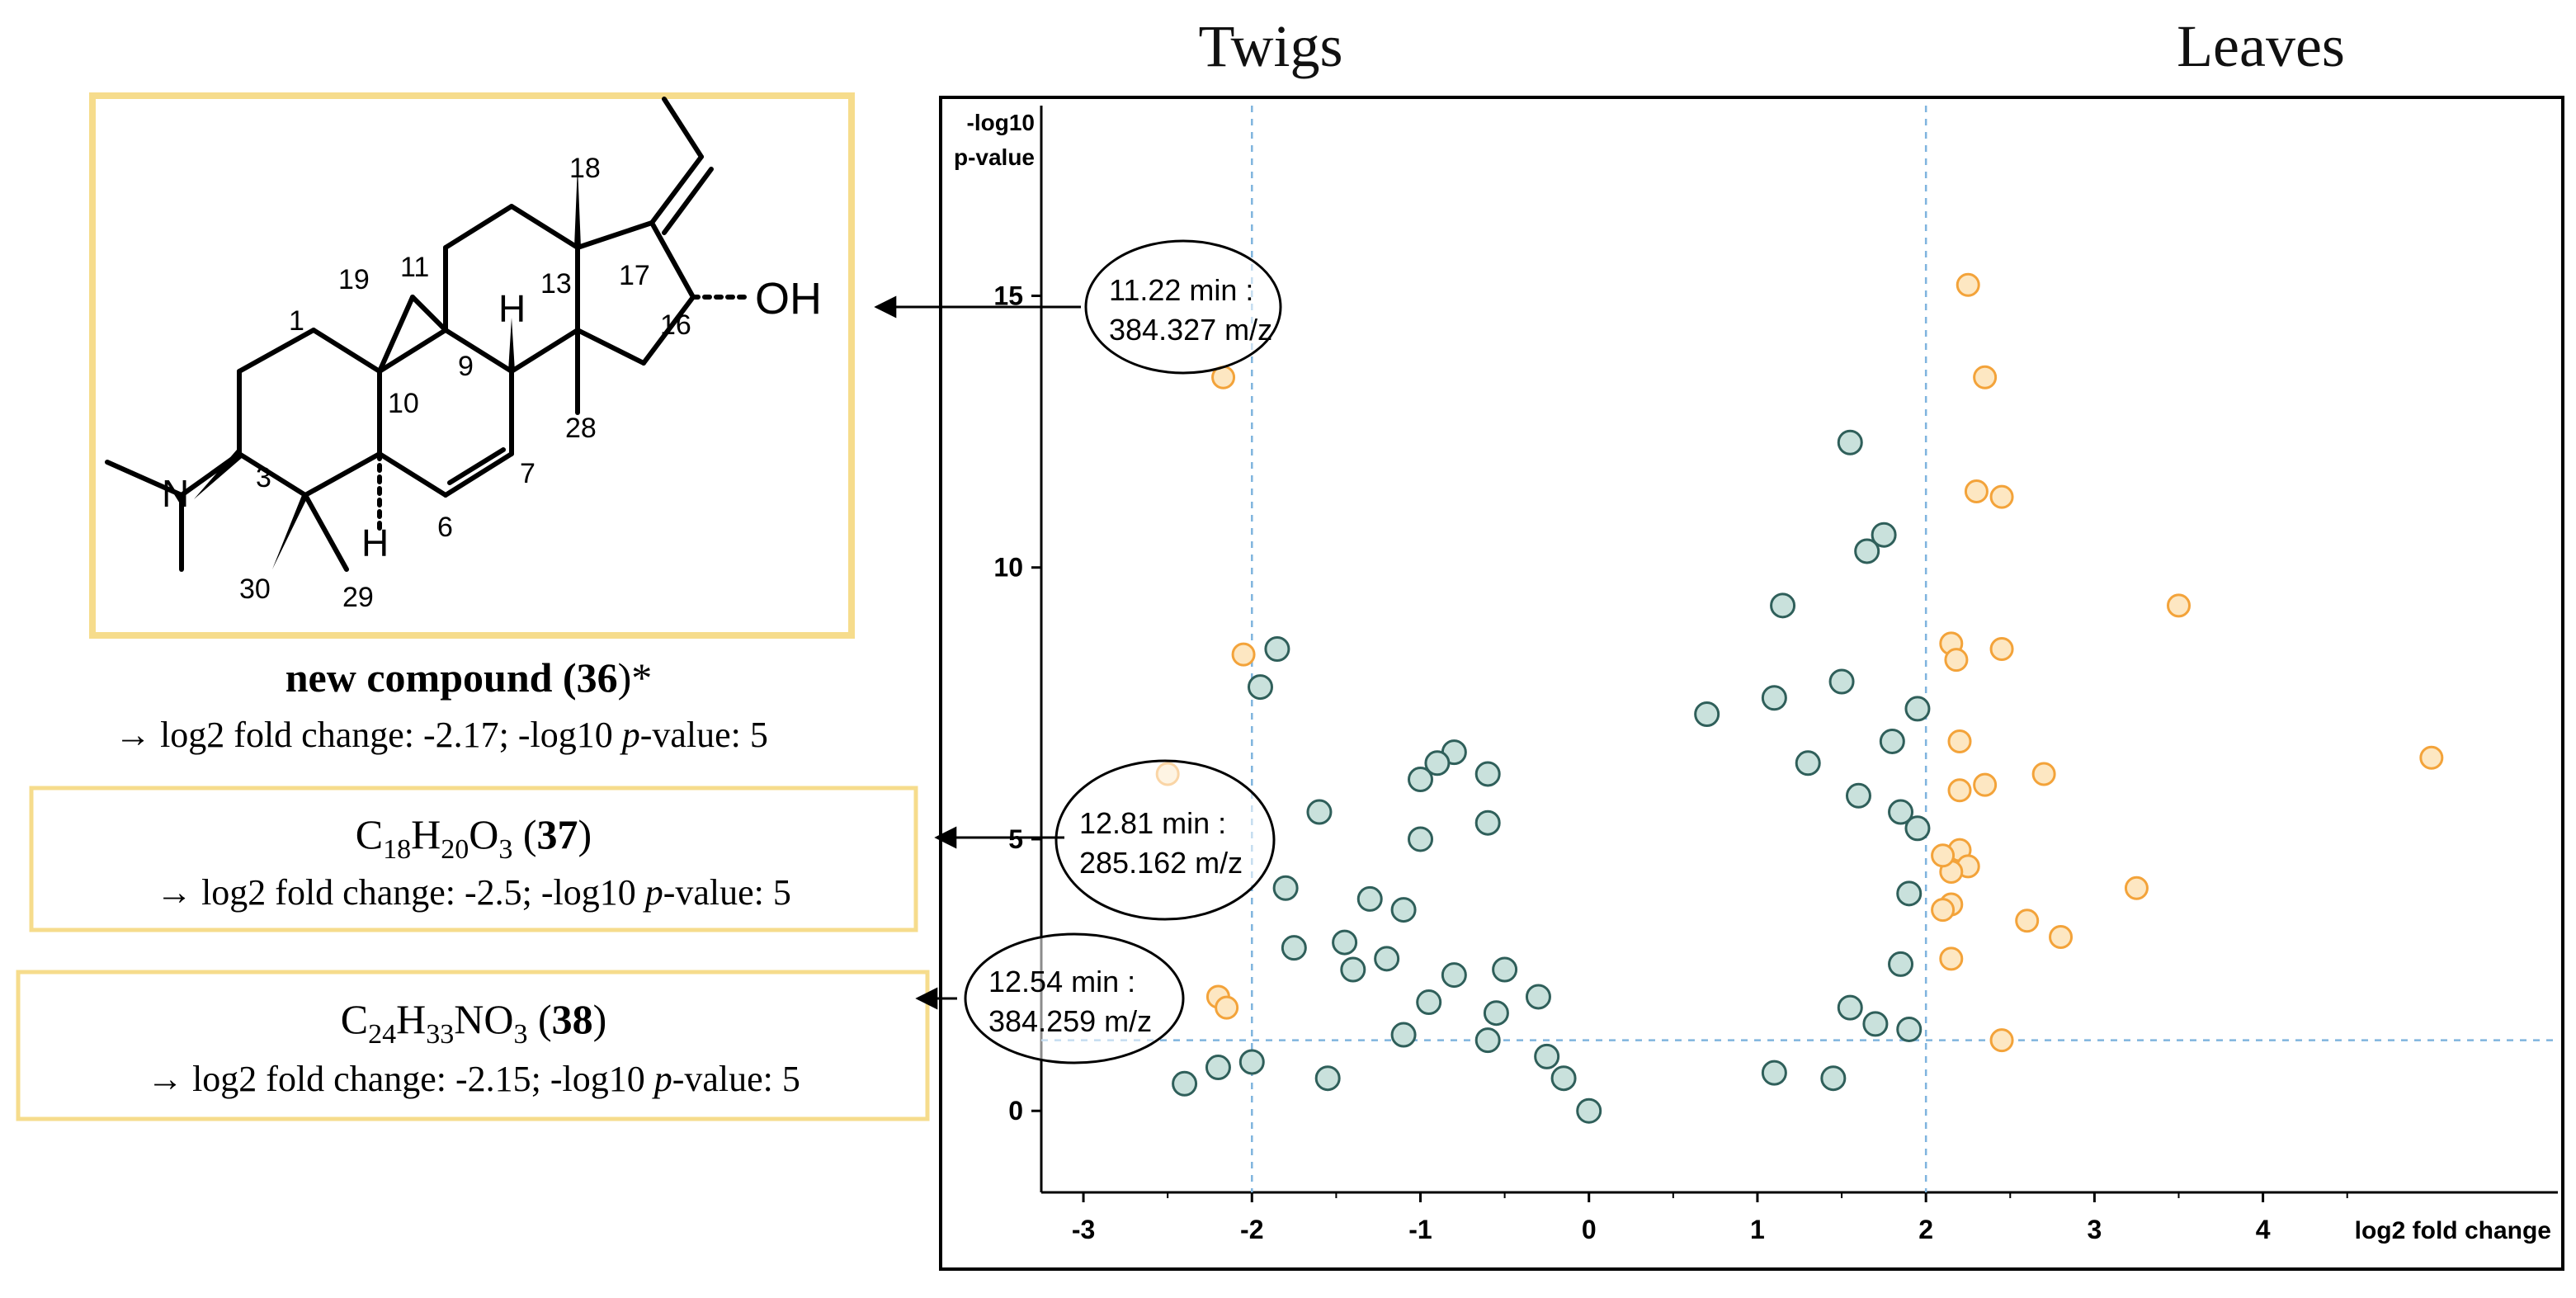  Describe the element at coordinates (662, 1079) in the screenshot. I see `compound-38-stats-italic: p` at that location.